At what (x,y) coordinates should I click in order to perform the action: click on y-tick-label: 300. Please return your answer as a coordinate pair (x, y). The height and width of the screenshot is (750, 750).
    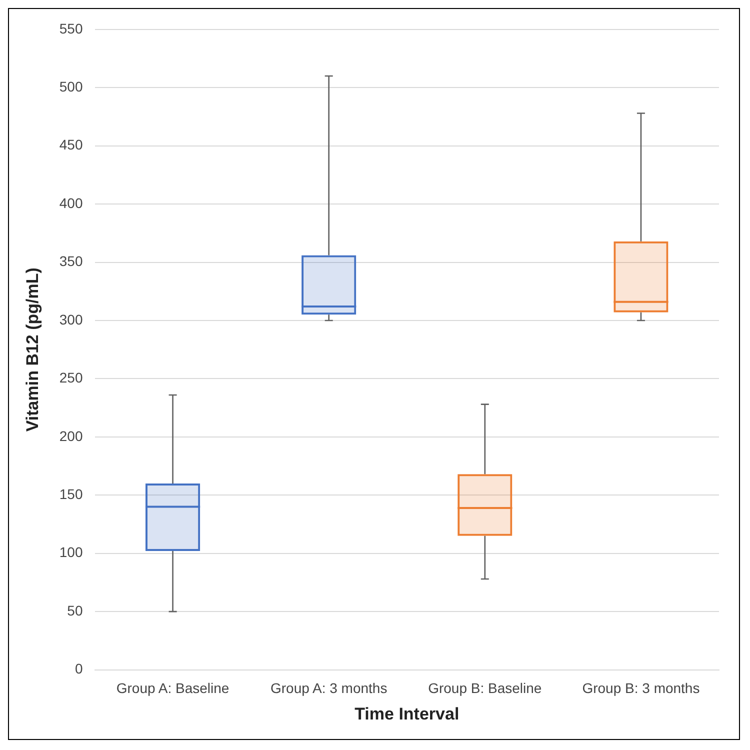
    Looking at the image, I should click on (71, 319).